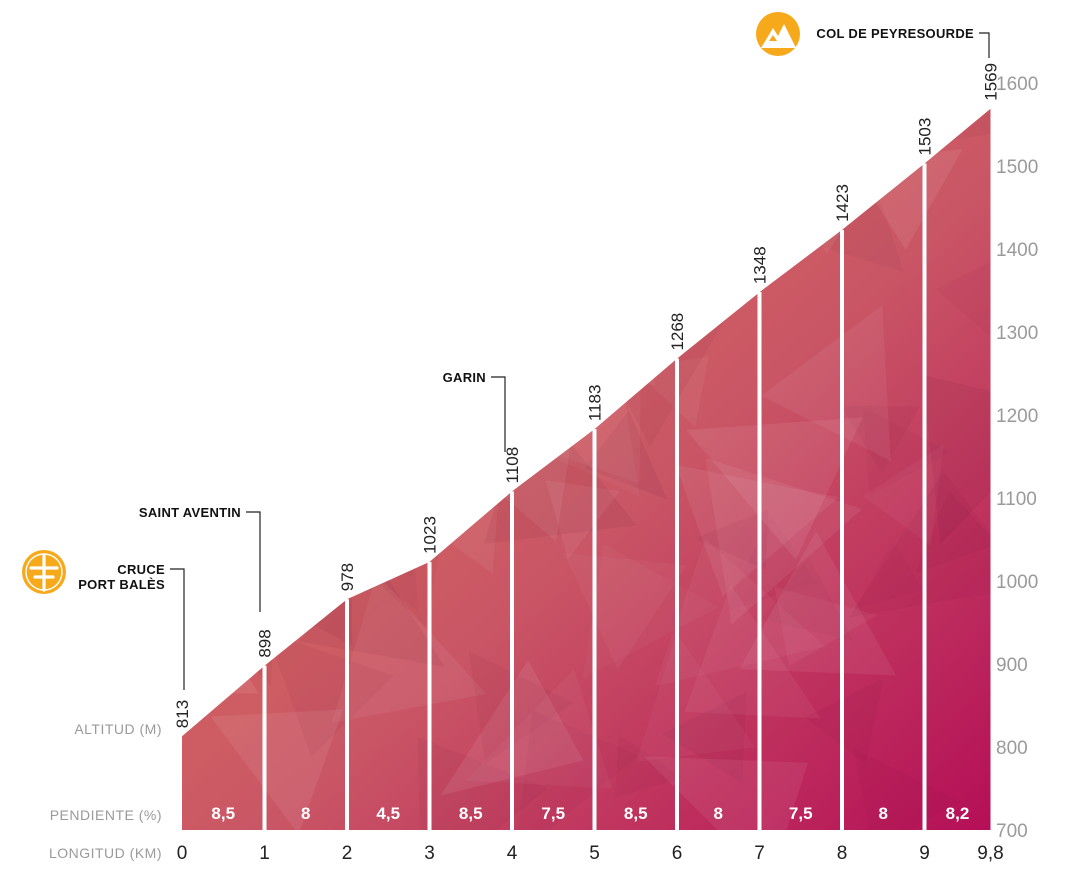 This screenshot has height=879, width=1073. What do you see at coordinates (1012, 665) in the screenshot?
I see `y-tick-label: 900` at bounding box center [1012, 665].